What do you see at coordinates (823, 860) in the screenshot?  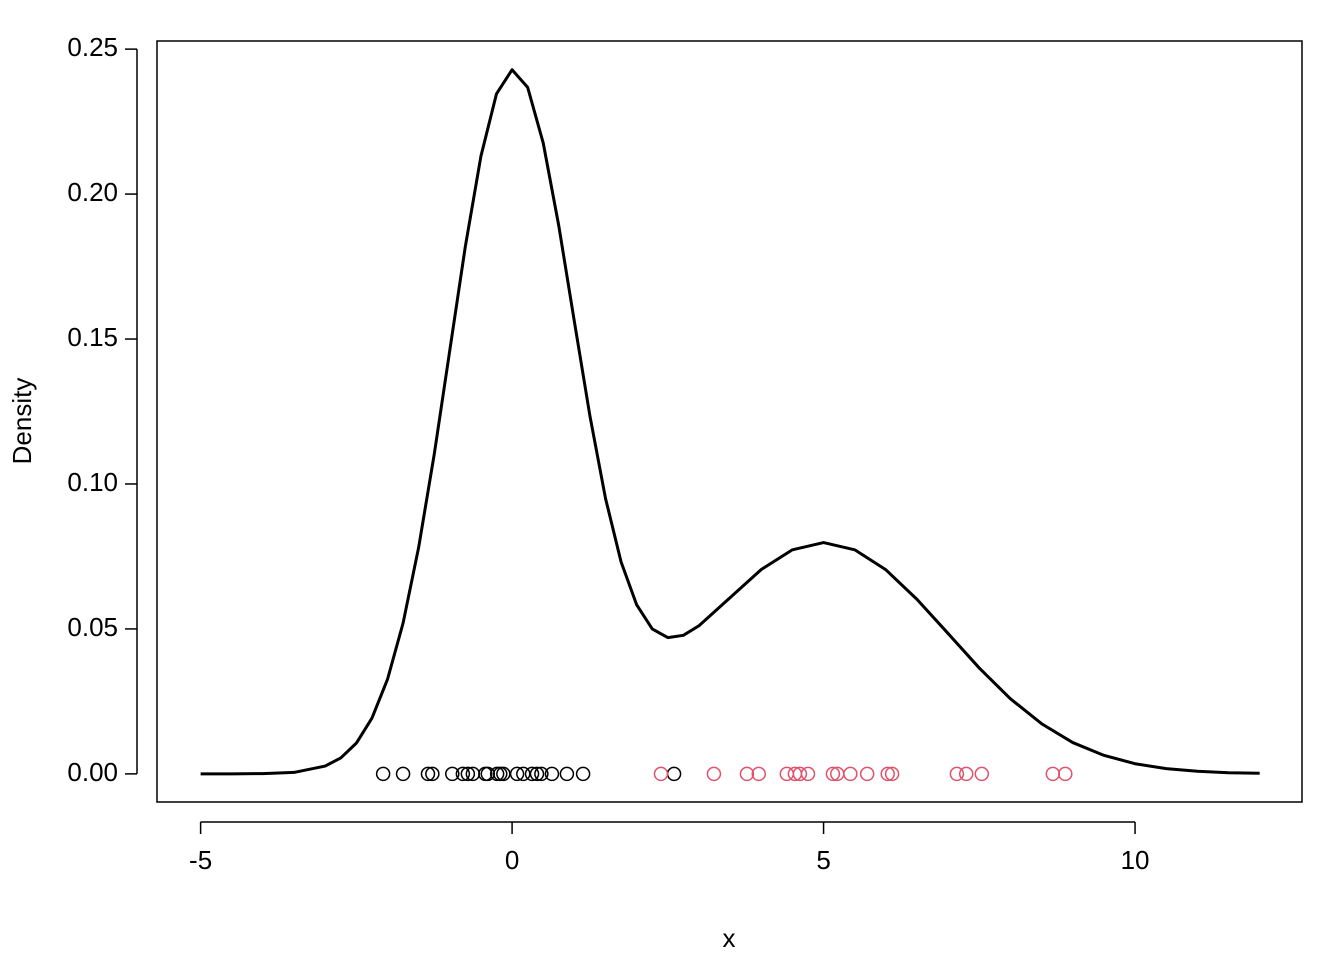 I see `x-tick-label: 5` at bounding box center [823, 860].